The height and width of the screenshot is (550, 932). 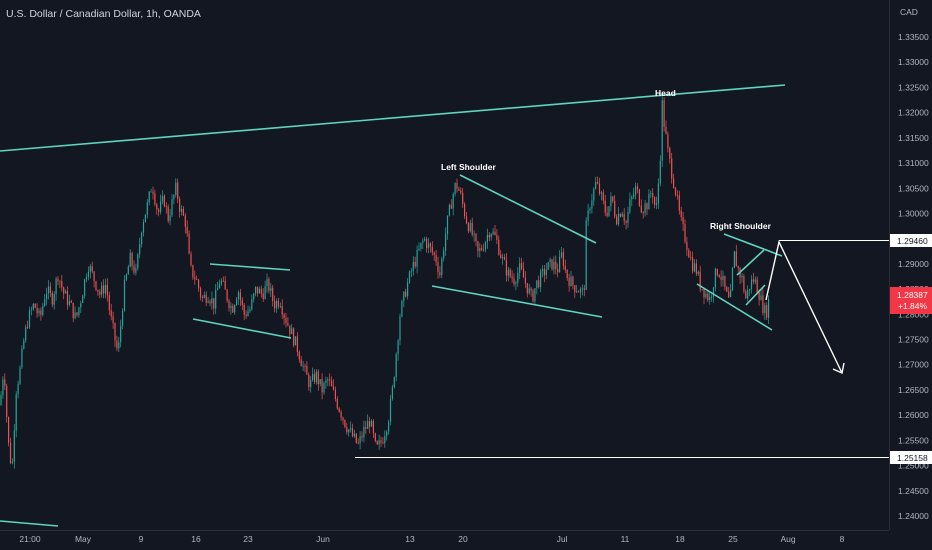 What do you see at coordinates (680, 539) in the screenshot?
I see `time-tick-label: 18` at bounding box center [680, 539].